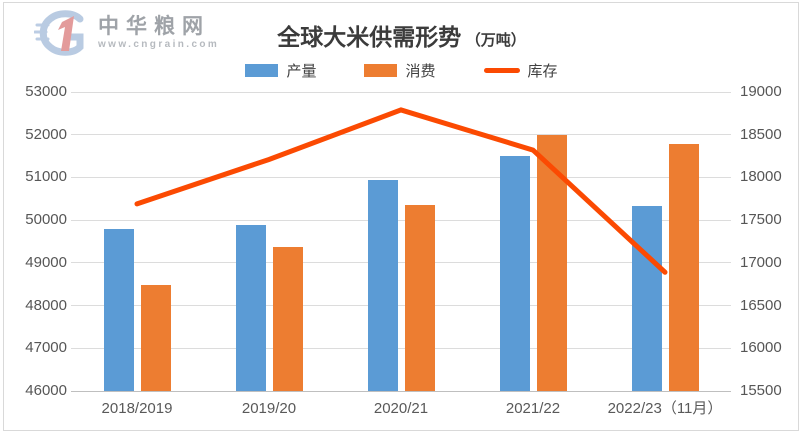 This screenshot has height=434, width=803. I want to click on right-axis-tick-label: 18000, so click(761, 177).